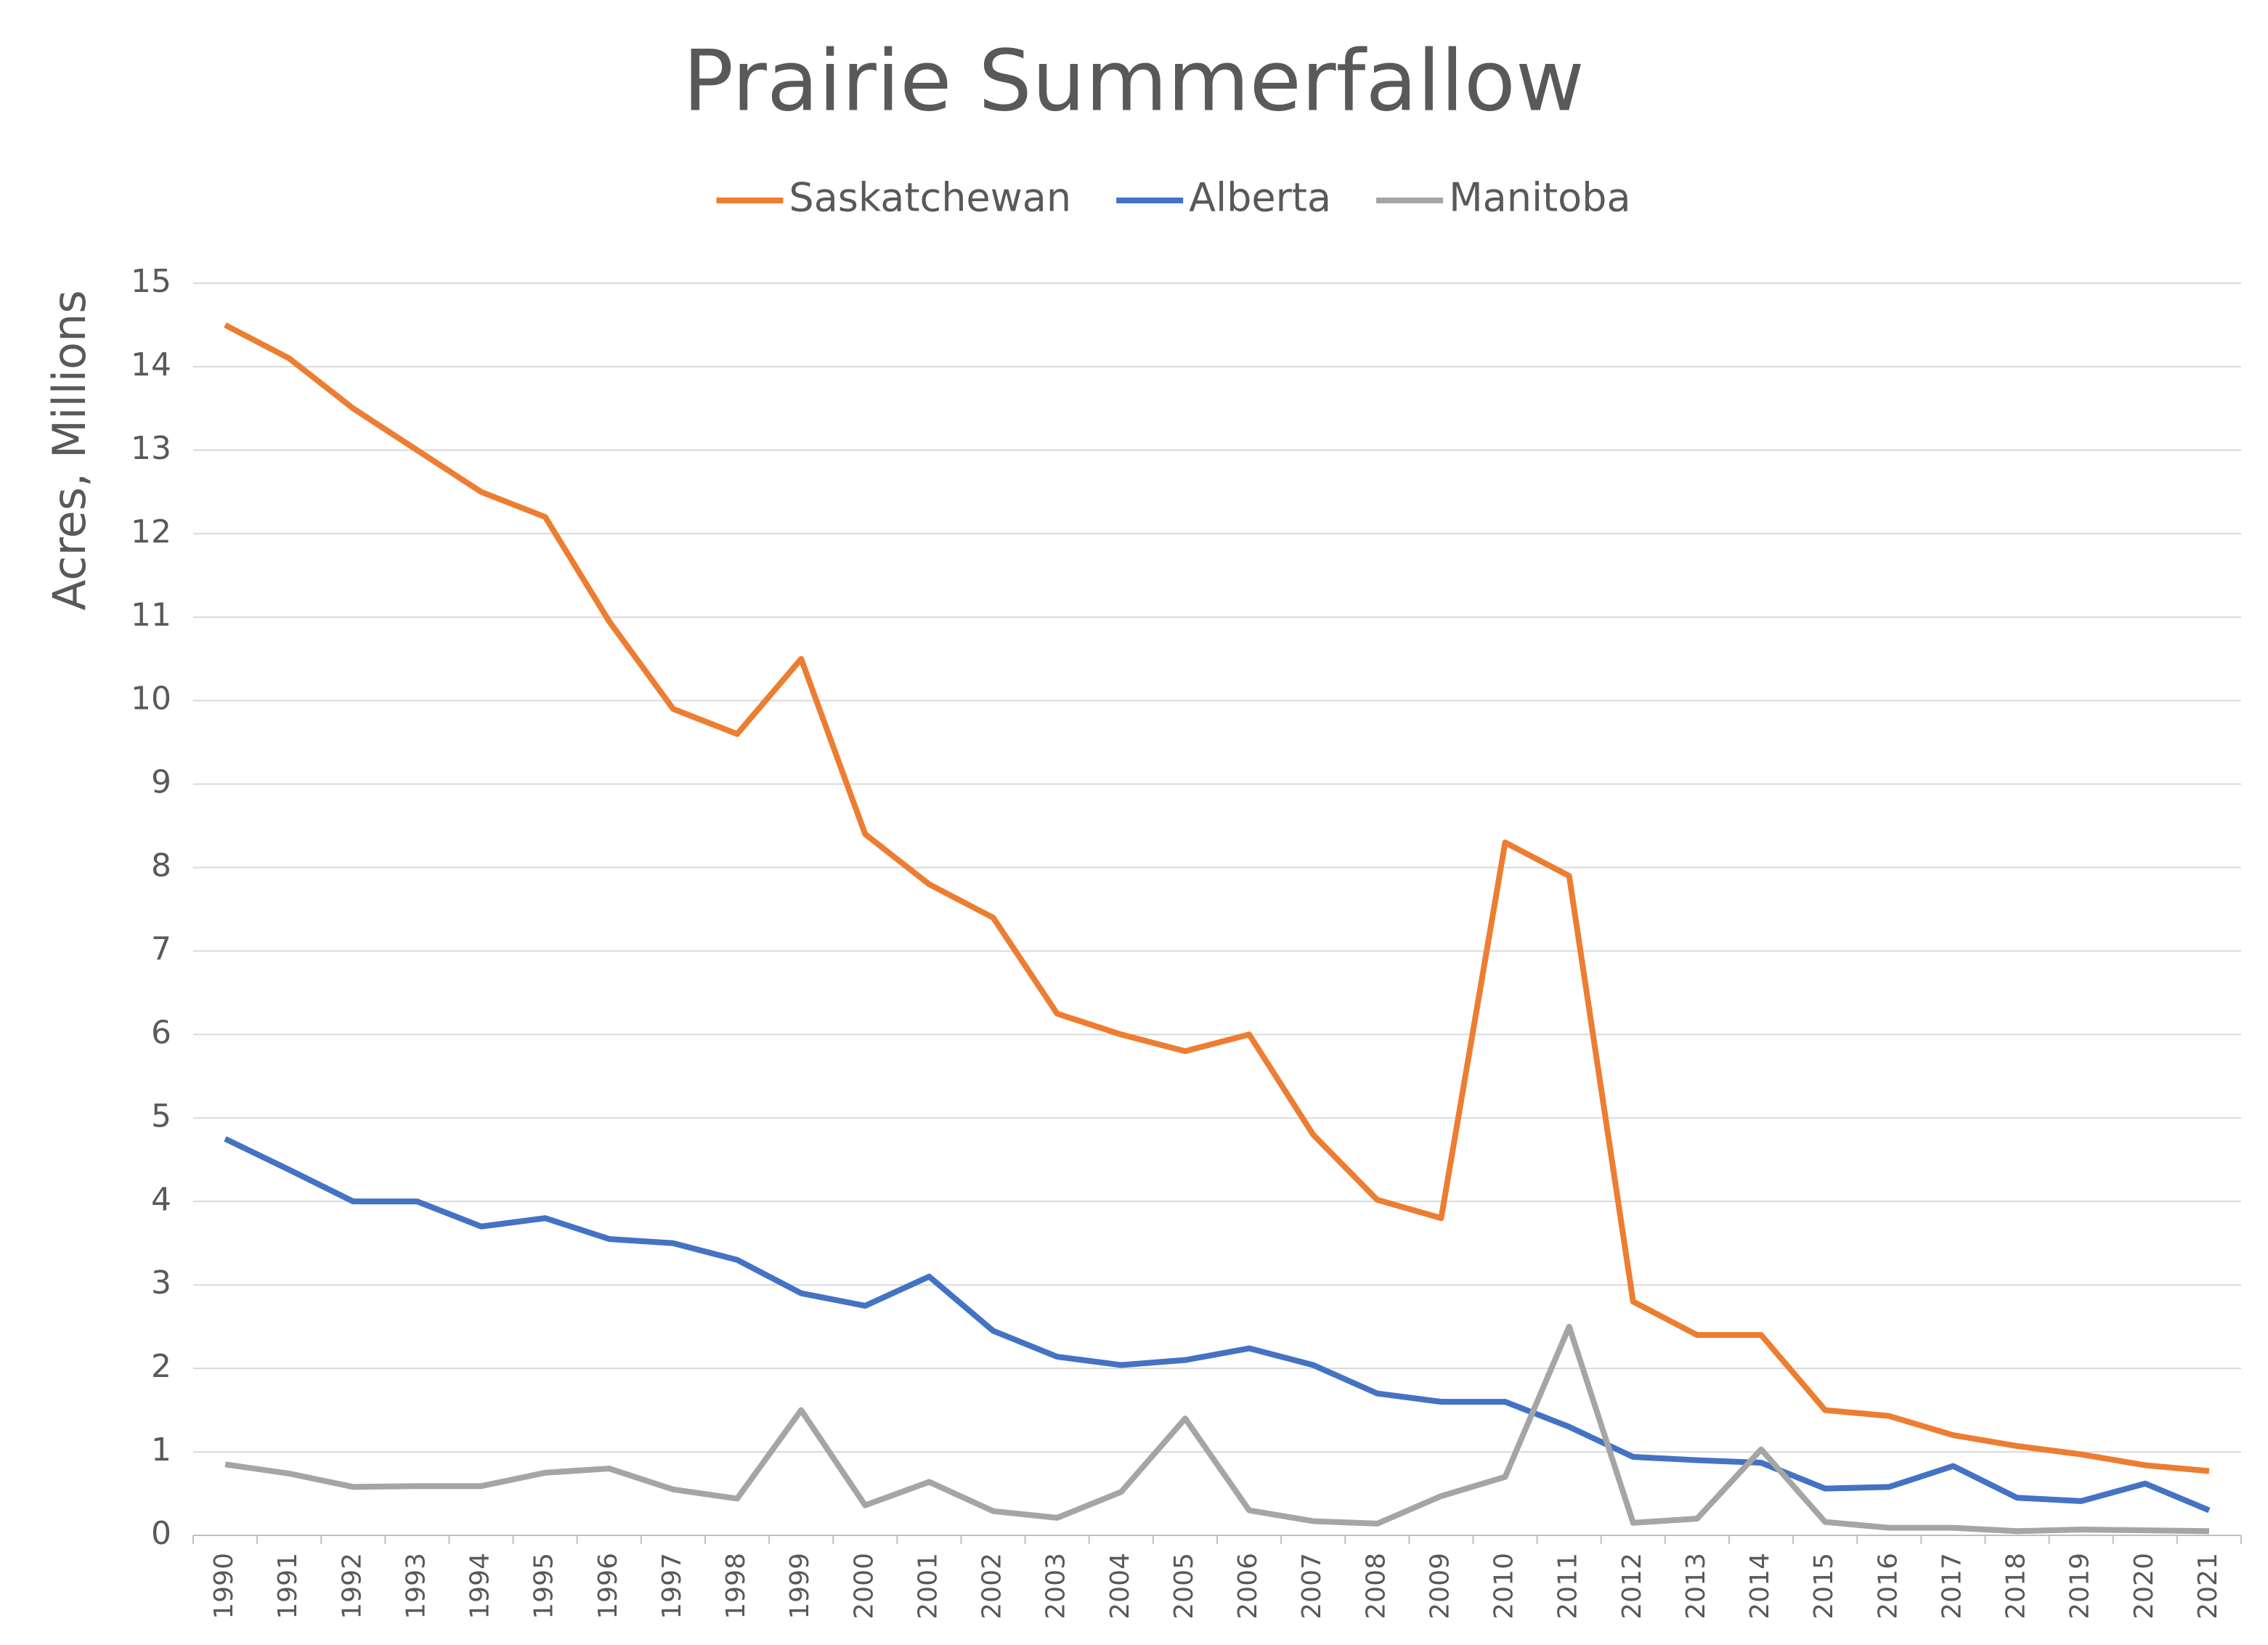 The width and height of the screenshot is (2268, 1645). Describe the element at coordinates (1248, 1587) in the screenshot. I see `x-tick-label: 2006` at that location.